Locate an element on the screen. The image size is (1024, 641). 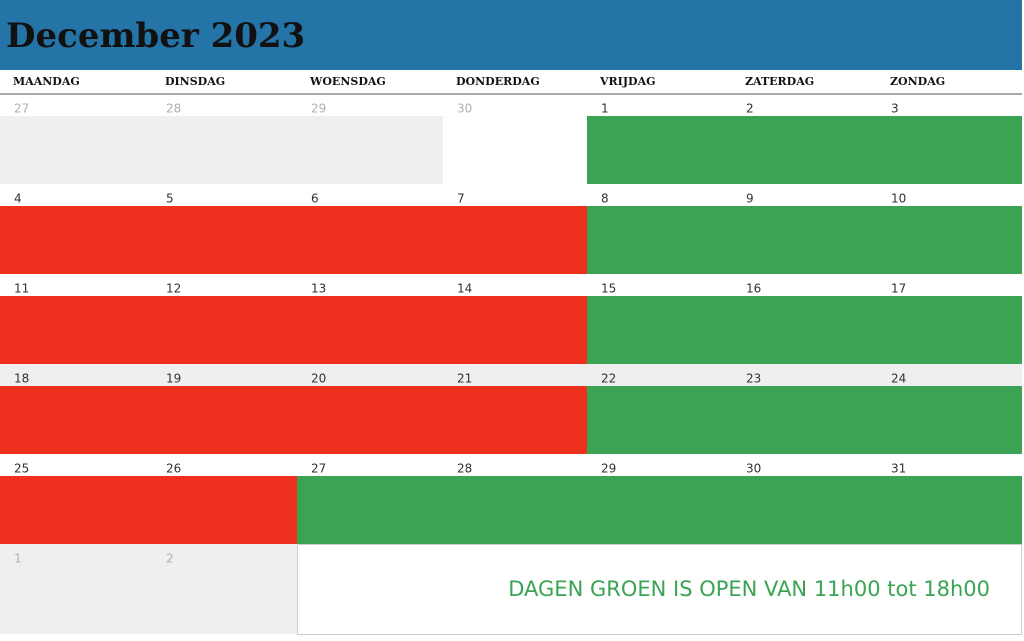
note-box is located at coordinates (659, 589).